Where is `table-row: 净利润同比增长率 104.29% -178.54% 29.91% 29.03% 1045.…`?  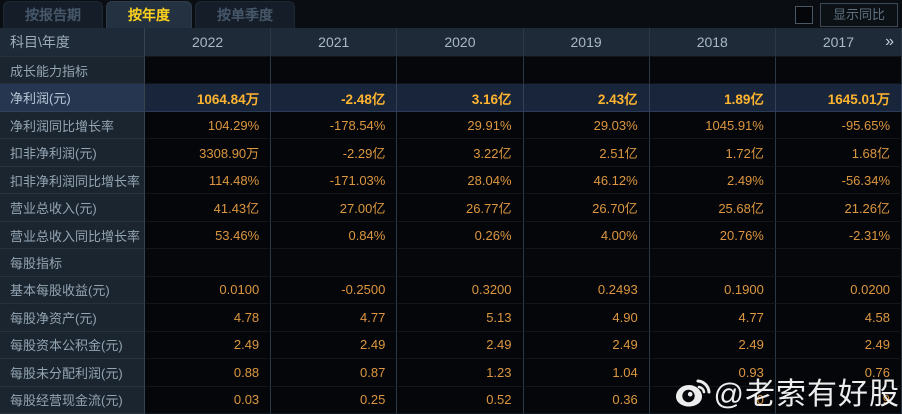
table-row: 净利润同比增长率 104.29% -178.54% 29.91% 29.03% 1045.… is located at coordinates (451, 125).